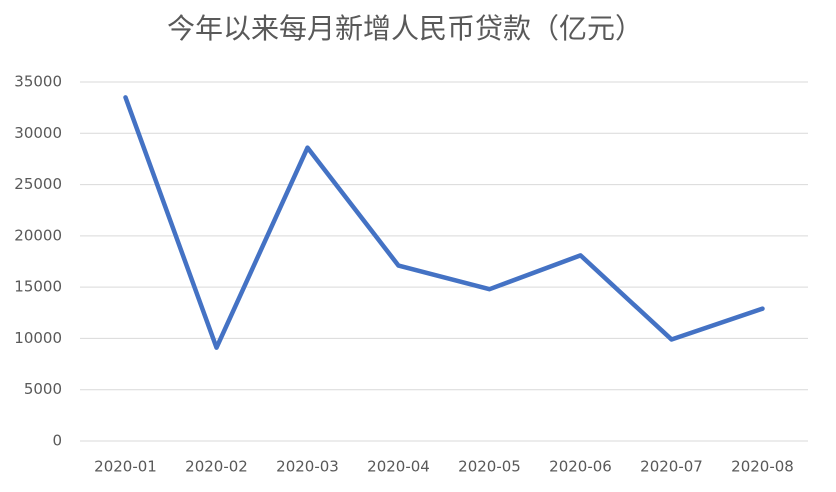 This screenshot has width=836, height=492. Describe the element at coordinates (489, 467) in the screenshot. I see `x-tick-label: 2020-05` at that location.